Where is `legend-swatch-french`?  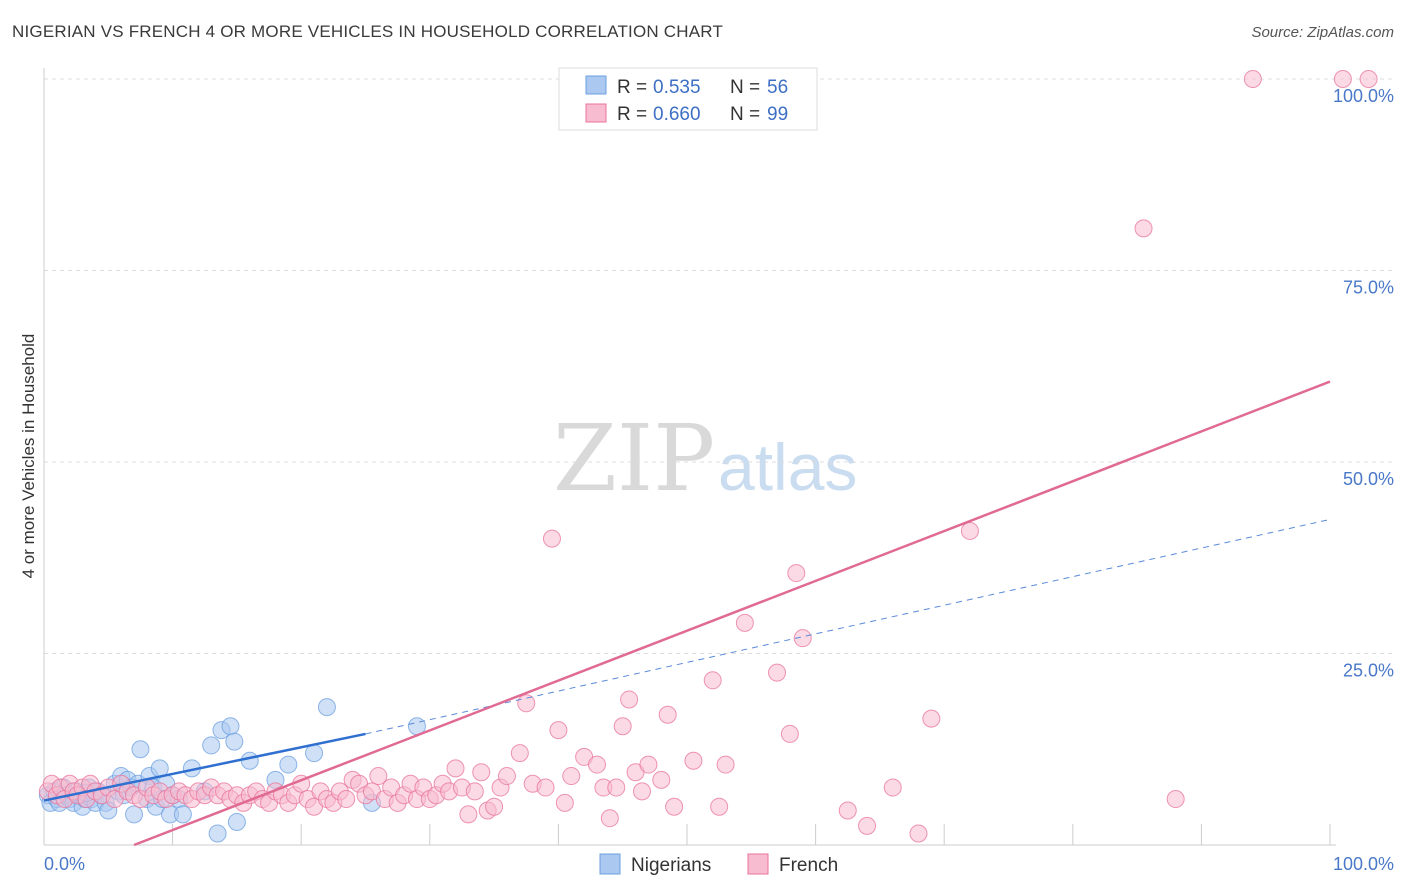
legend-swatch-french is located at coordinates (596, 113).